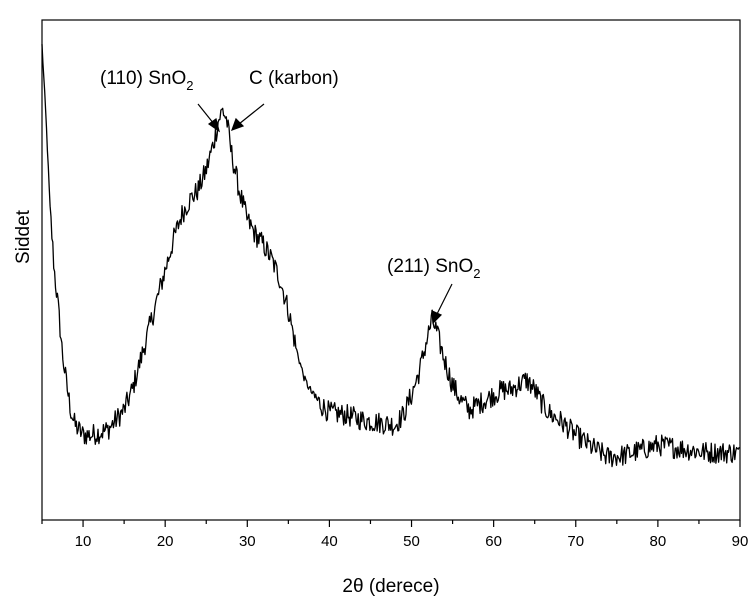  I want to click on annotation-110-sno2-text: (110) SnO, so click(143, 78).